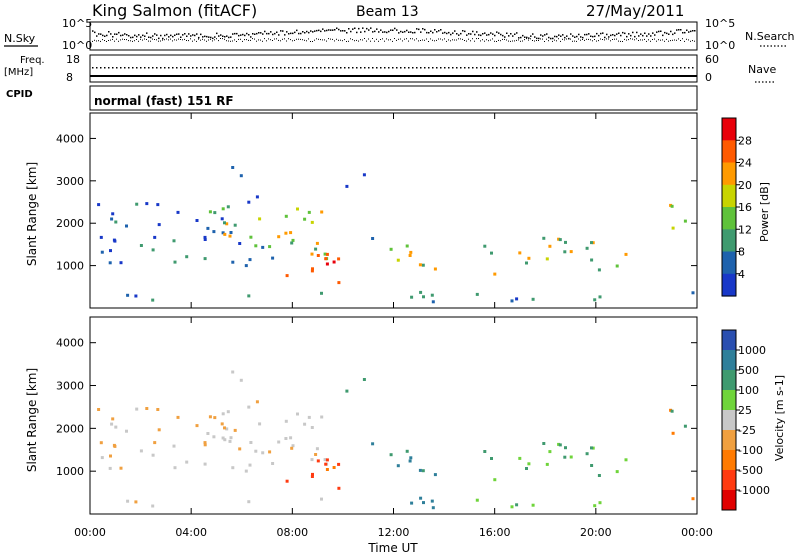 This screenshot has height=554, width=800. Describe the element at coordinates (70, 471) in the screenshot. I see `y-tick-label: 1000` at that location.